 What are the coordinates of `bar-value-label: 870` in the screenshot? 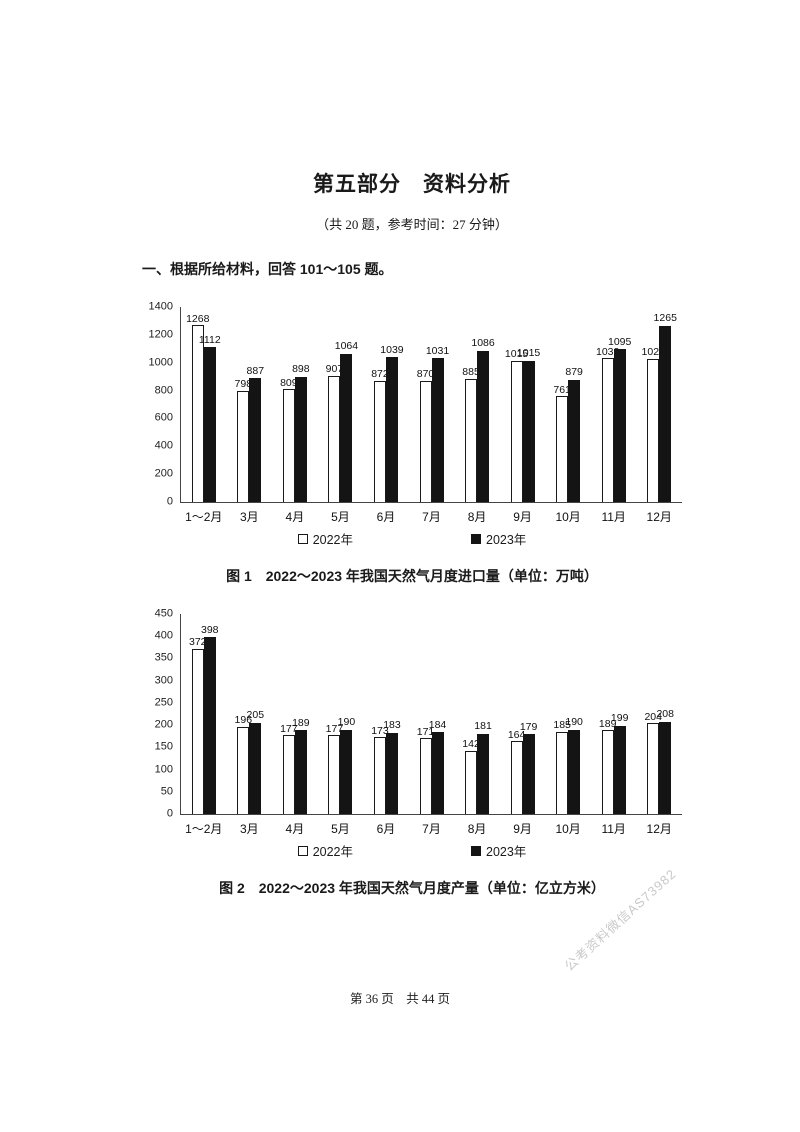 It's located at (425, 374).